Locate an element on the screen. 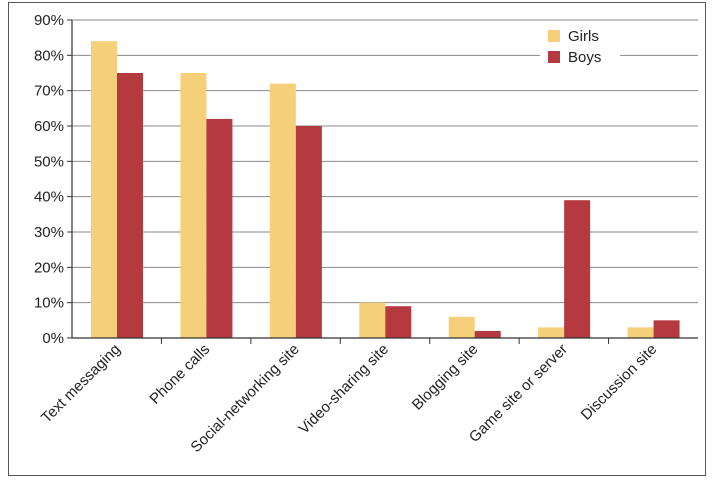  y-tick-labels: 0% 10% 20% 30% 40% 50% 60% 70% 80% 90% is located at coordinates (49, 179).